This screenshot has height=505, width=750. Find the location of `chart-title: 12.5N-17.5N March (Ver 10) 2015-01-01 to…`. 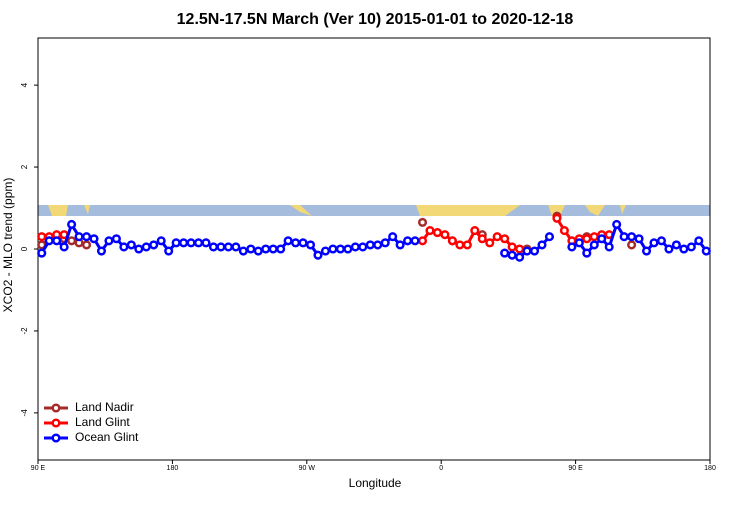

chart-title: 12.5N-17.5N March (Ver 10) 2015-01-01 to… is located at coordinates (375, 19).